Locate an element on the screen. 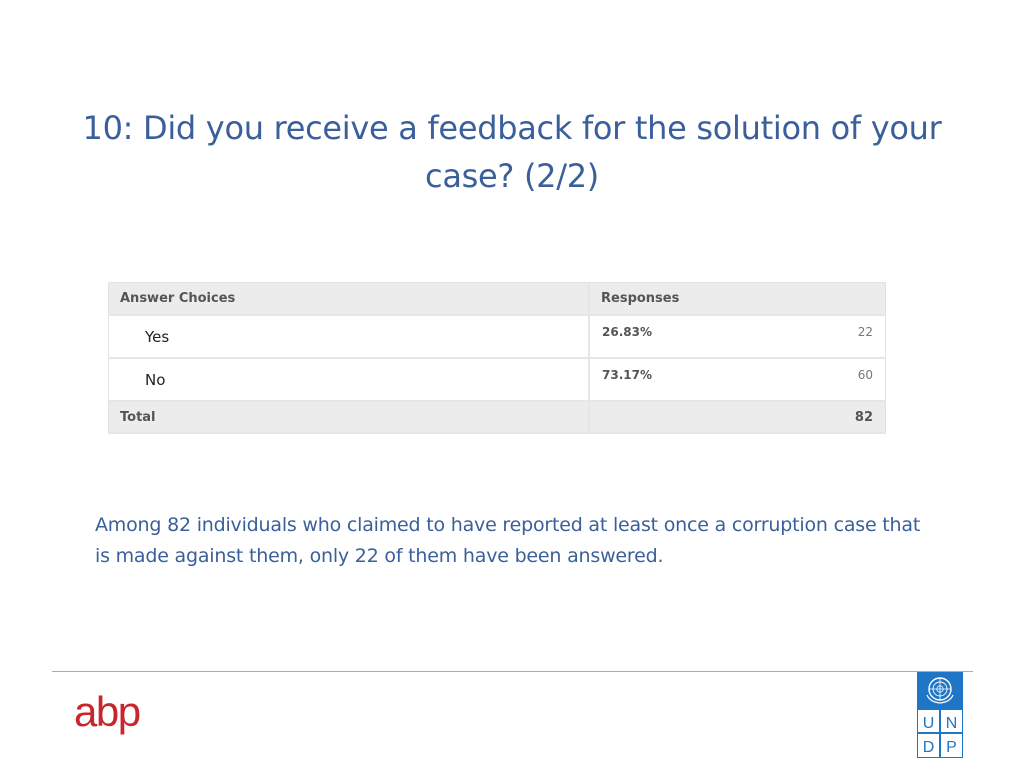  undp-cell-u is located at coordinates (928, 721).